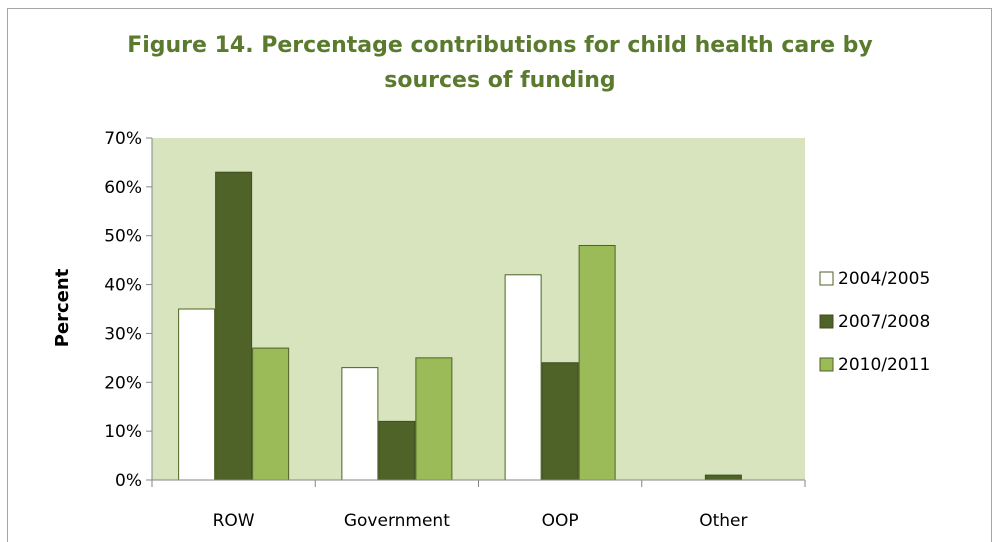 This screenshot has width=995, height=542. Describe the element at coordinates (128, 481) in the screenshot. I see `y-tick-label: 0%` at that location.